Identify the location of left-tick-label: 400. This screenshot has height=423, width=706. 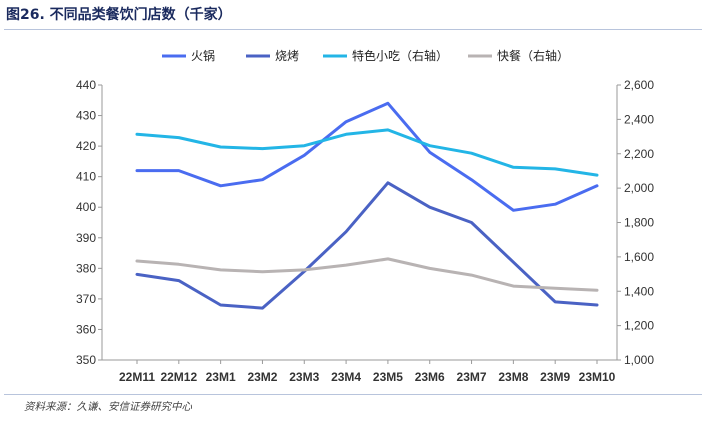
(86, 207).